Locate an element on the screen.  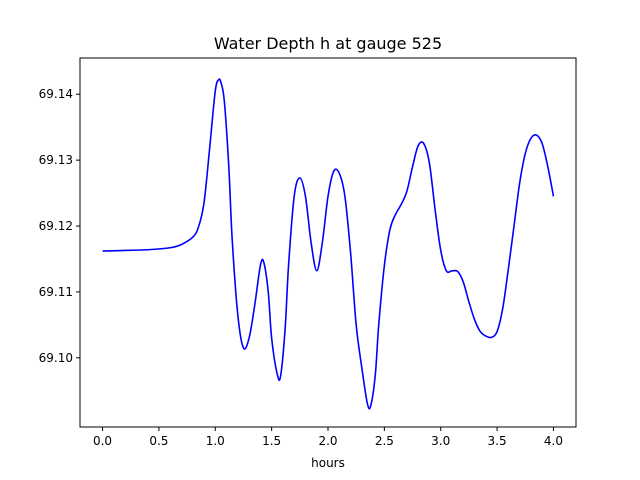
x-tick-label: 4.0 is located at coordinates (553, 441).